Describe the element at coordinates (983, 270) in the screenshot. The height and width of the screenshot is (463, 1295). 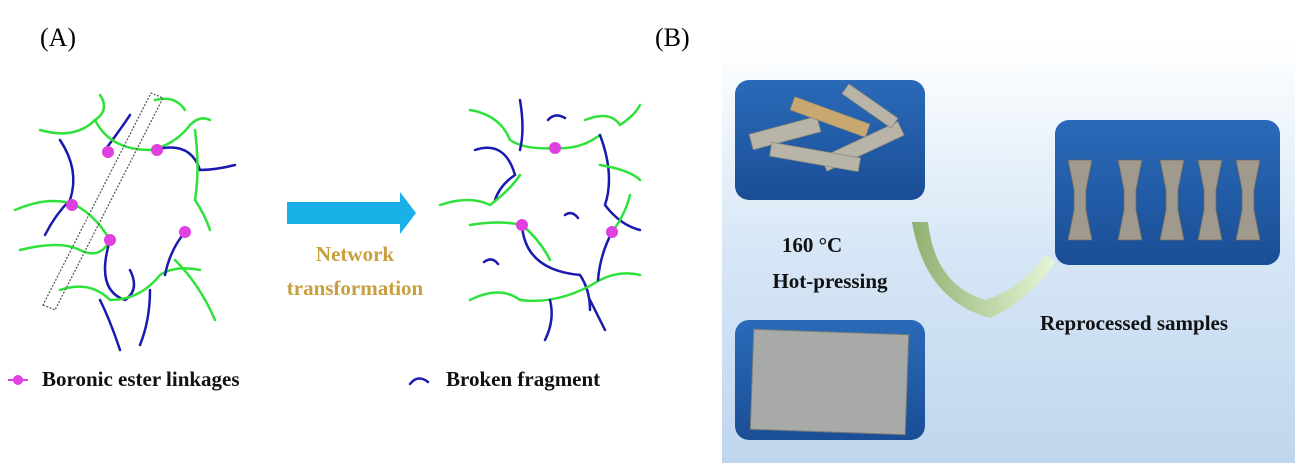
I see `curved-arrow` at that location.